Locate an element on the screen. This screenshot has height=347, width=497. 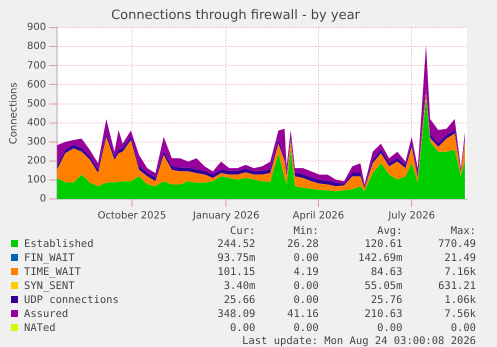
legend-label: NATed is located at coordinates (40, 328).